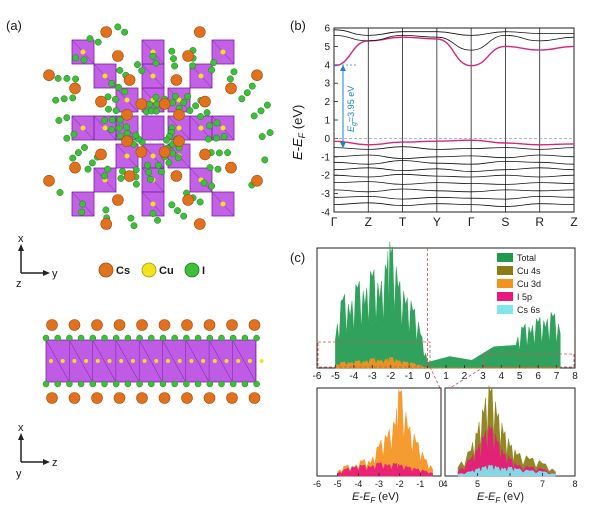 The width and height of the screenshot is (600, 519). Describe the element at coordinates (372, 376) in the screenshot. I see `dos-xtick-label: -3` at that location.